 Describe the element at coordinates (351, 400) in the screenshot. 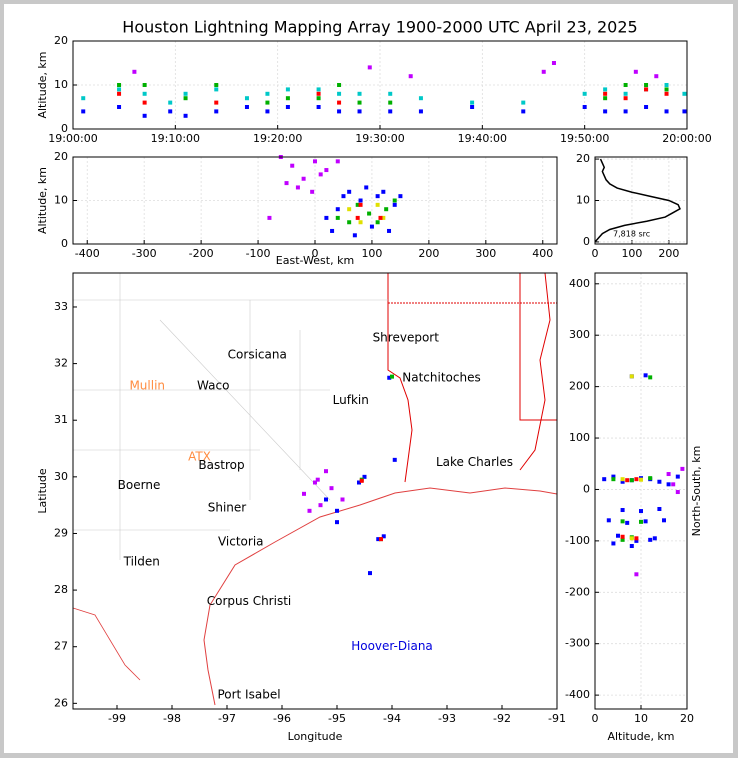

I see `city-label: Lufkin` at that location.